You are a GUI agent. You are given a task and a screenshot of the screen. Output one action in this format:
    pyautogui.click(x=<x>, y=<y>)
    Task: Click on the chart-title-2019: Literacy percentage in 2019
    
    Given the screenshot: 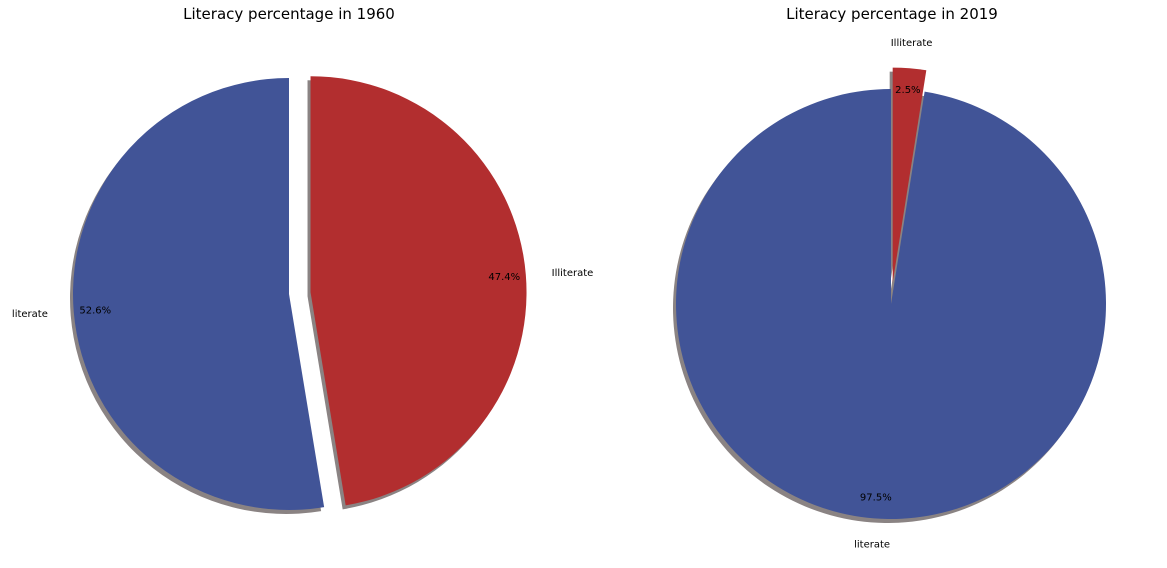 What is the action you would take?
    pyautogui.click(x=892, y=14)
    